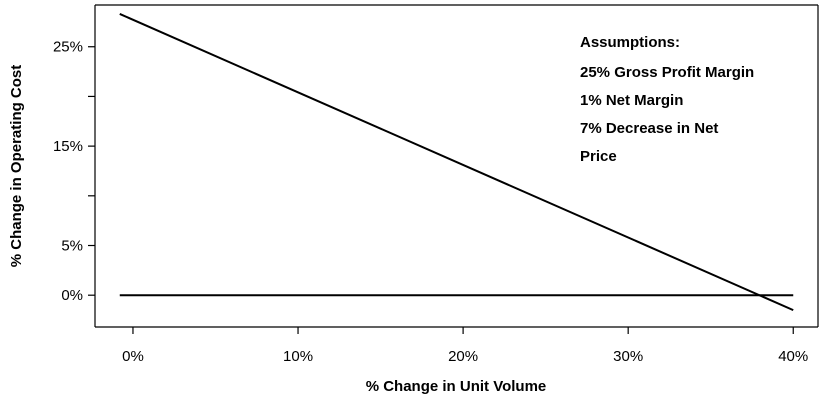 The image size is (819, 399). What do you see at coordinates (16, 166) in the screenshot?
I see `y-axis-title: % Change in Operating Cost` at bounding box center [16, 166].